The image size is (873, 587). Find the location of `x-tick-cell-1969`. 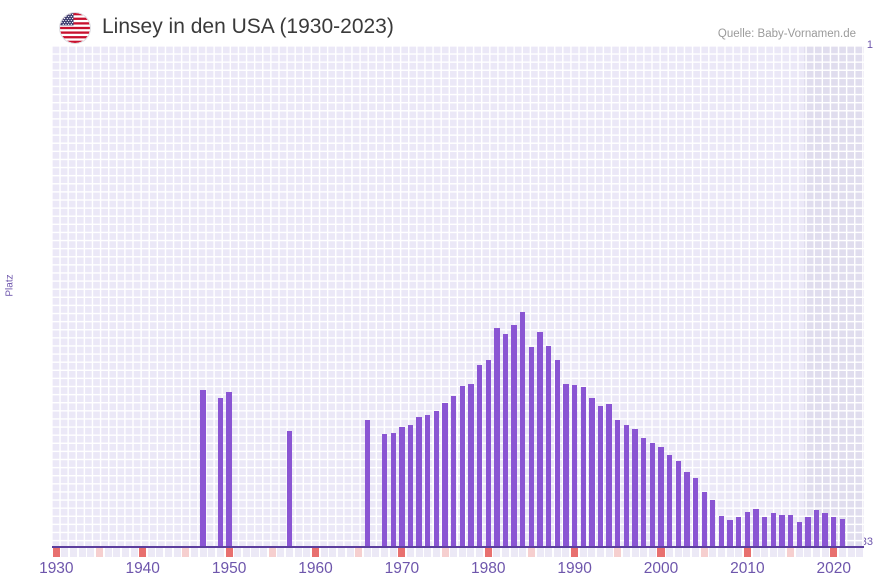

x-tick-cell-1969 is located at coordinates (393, 552).